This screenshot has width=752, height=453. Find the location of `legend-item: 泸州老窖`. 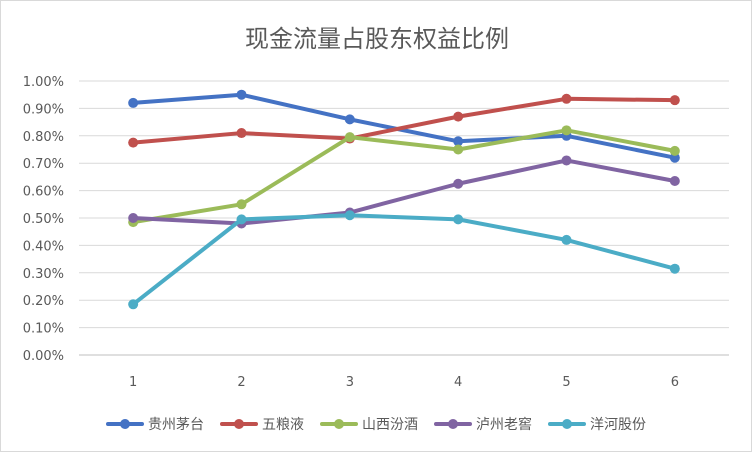

legend-item: 泸州老窖 is located at coordinates (483, 424).